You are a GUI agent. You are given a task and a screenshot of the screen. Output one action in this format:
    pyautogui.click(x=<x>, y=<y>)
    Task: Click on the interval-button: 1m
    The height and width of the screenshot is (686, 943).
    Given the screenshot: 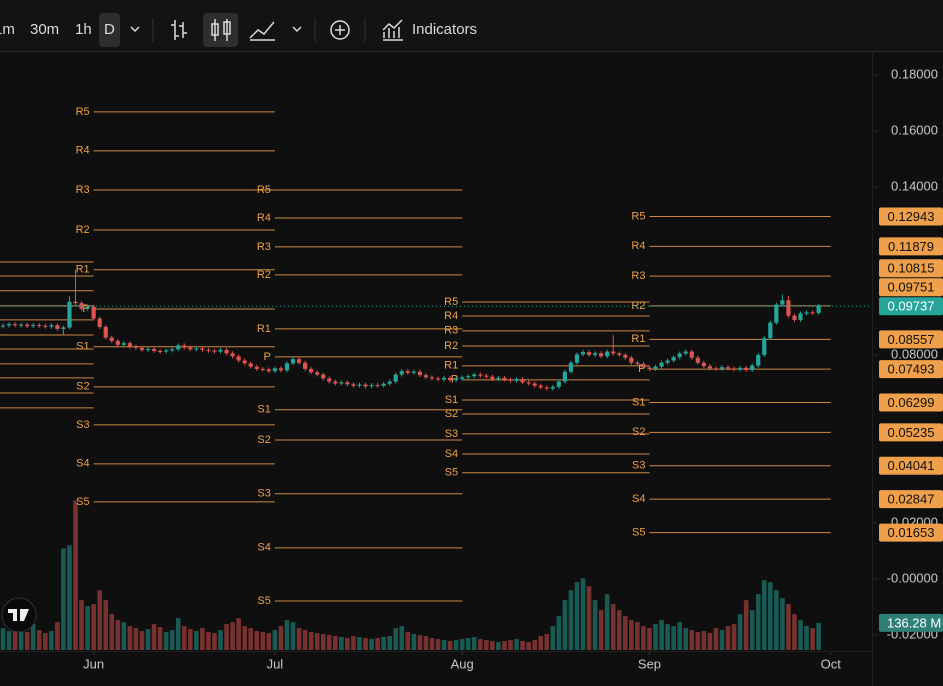 What is the action you would take?
    pyautogui.click(x=7, y=29)
    